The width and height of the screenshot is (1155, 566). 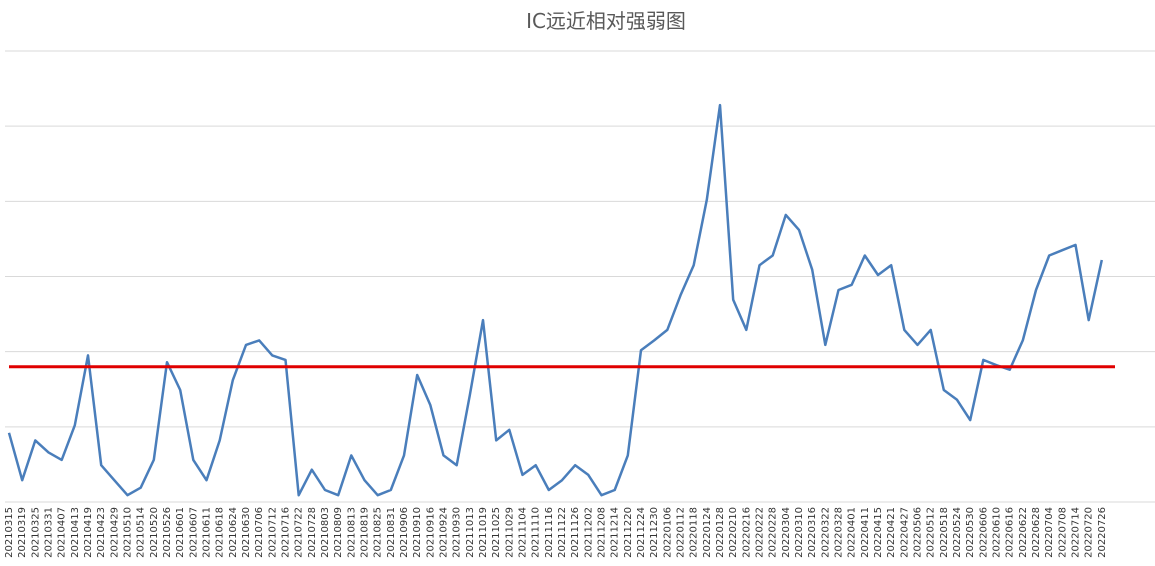 I want to click on x-tick-label: 20210319, so click(x=22, y=532).